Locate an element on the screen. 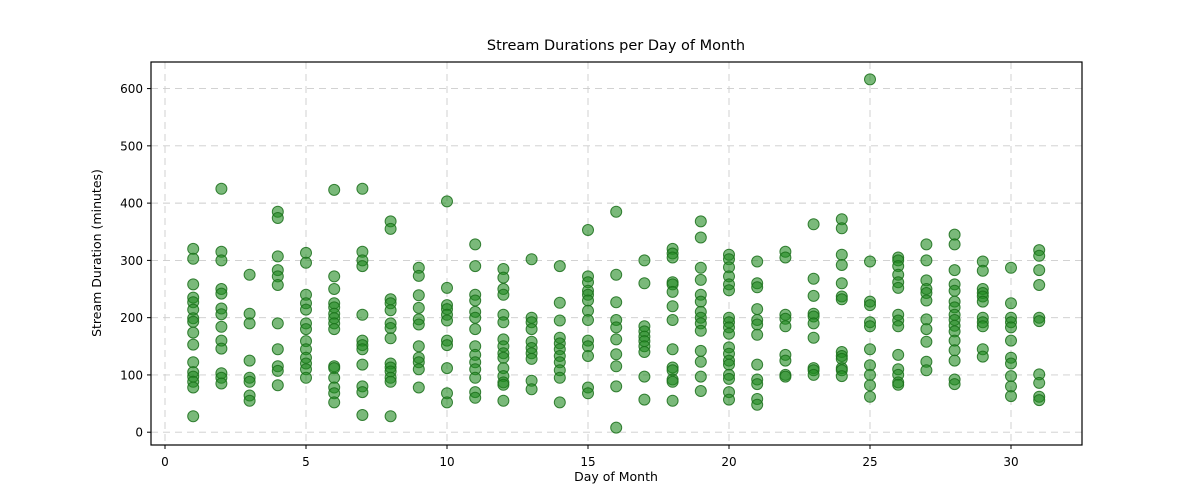 The height and width of the screenshot is (504, 1200). x-tick-label: 0 is located at coordinates (165, 462).